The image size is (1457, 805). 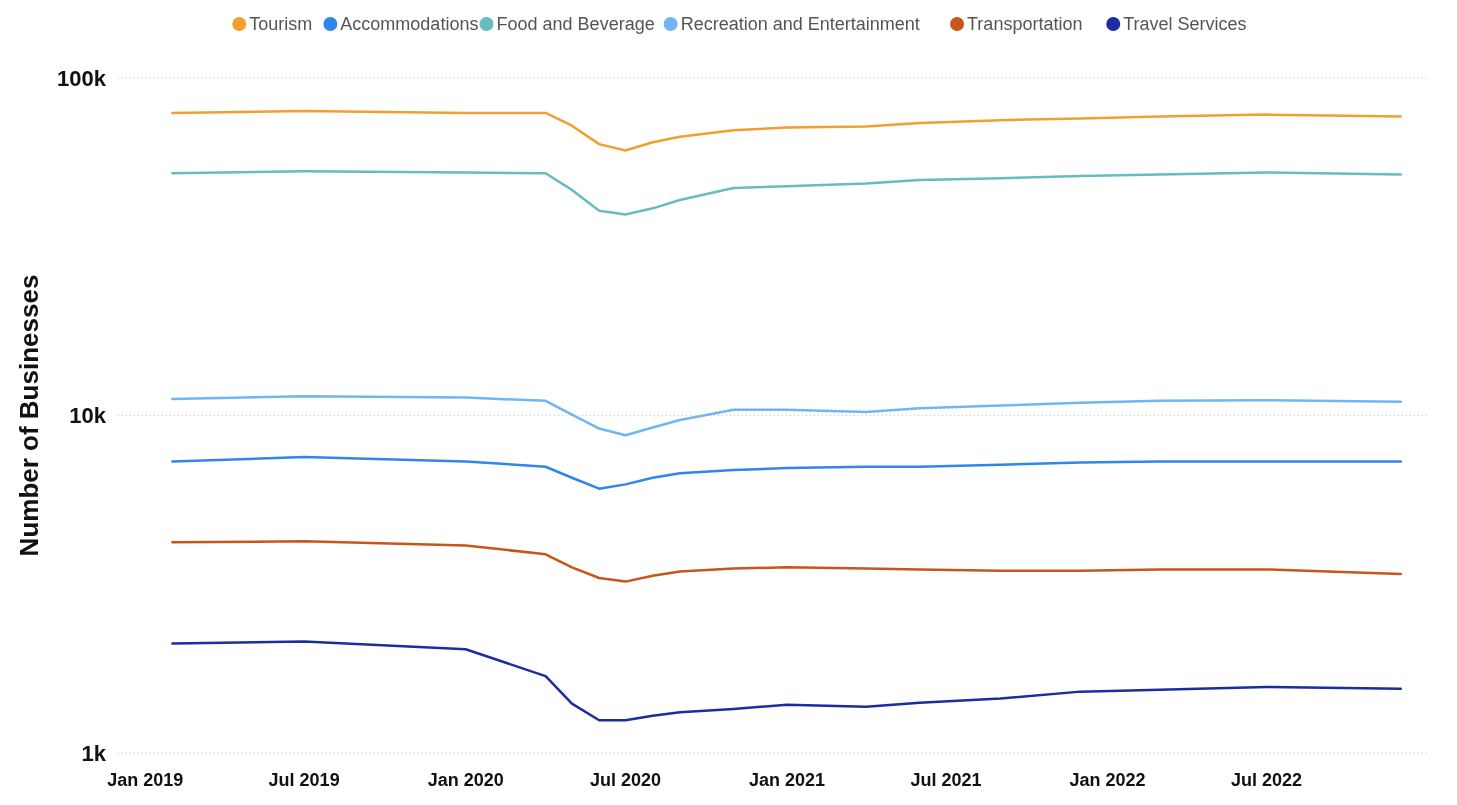 What do you see at coordinates (787, 780) in the screenshot?
I see `x-tick-label: Jan 2021` at bounding box center [787, 780].